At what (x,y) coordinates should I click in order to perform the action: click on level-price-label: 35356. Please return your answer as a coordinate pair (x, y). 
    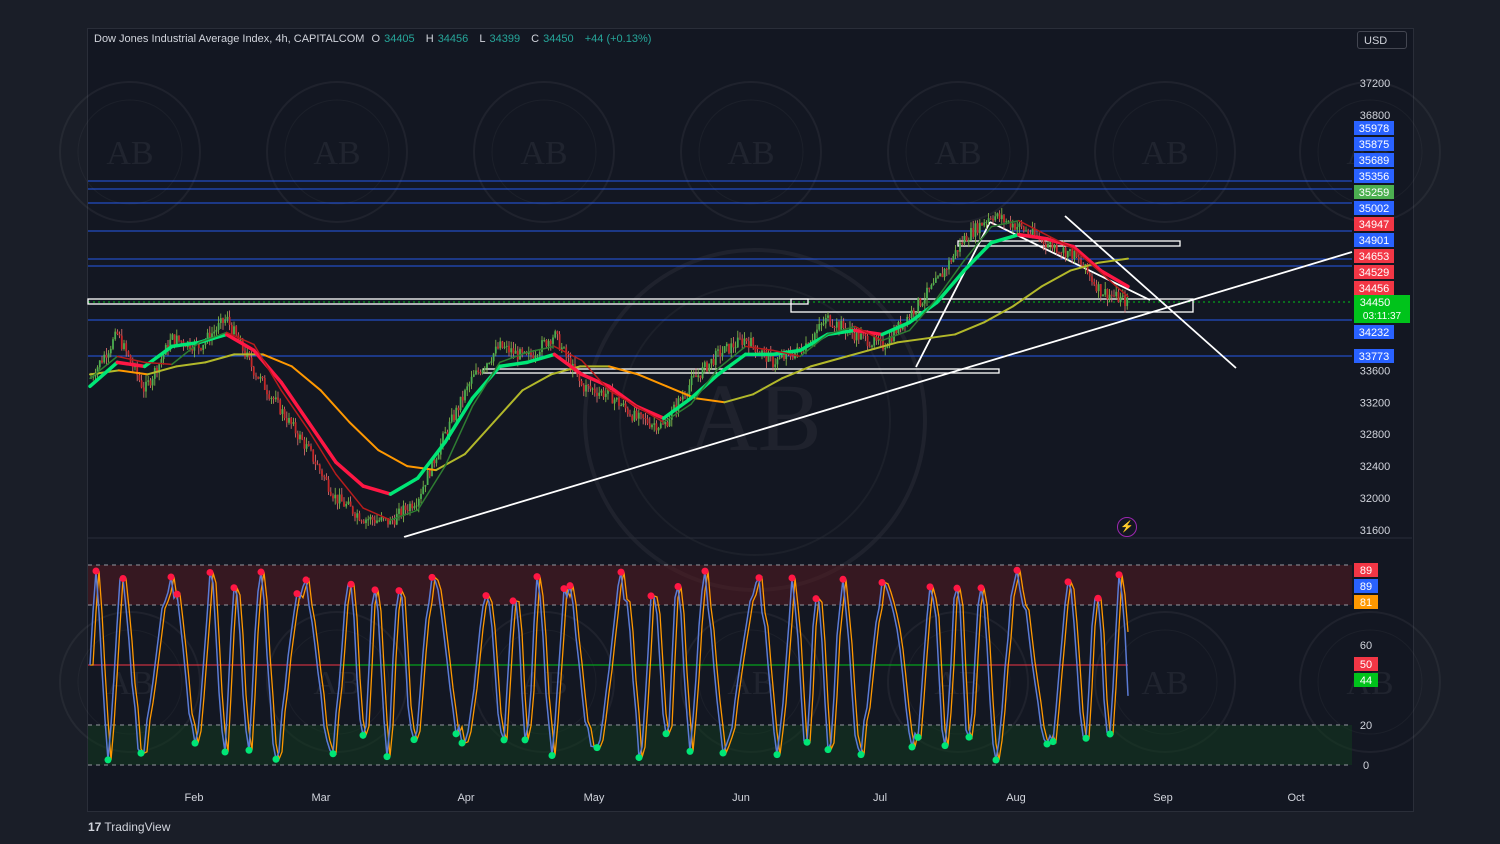
    Looking at the image, I should click on (1374, 177).